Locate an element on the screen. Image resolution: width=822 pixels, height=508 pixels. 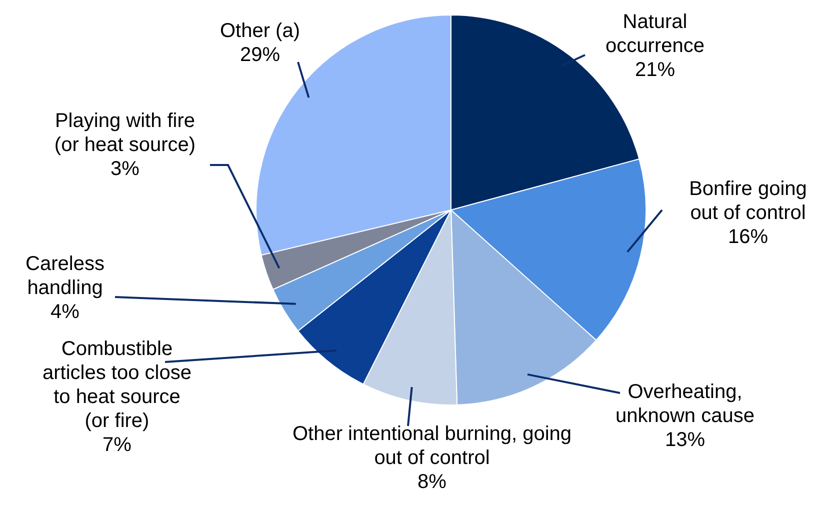
slice-label: Combustible articles too close to heat source (or fire) is located at coordinates (117, 385).